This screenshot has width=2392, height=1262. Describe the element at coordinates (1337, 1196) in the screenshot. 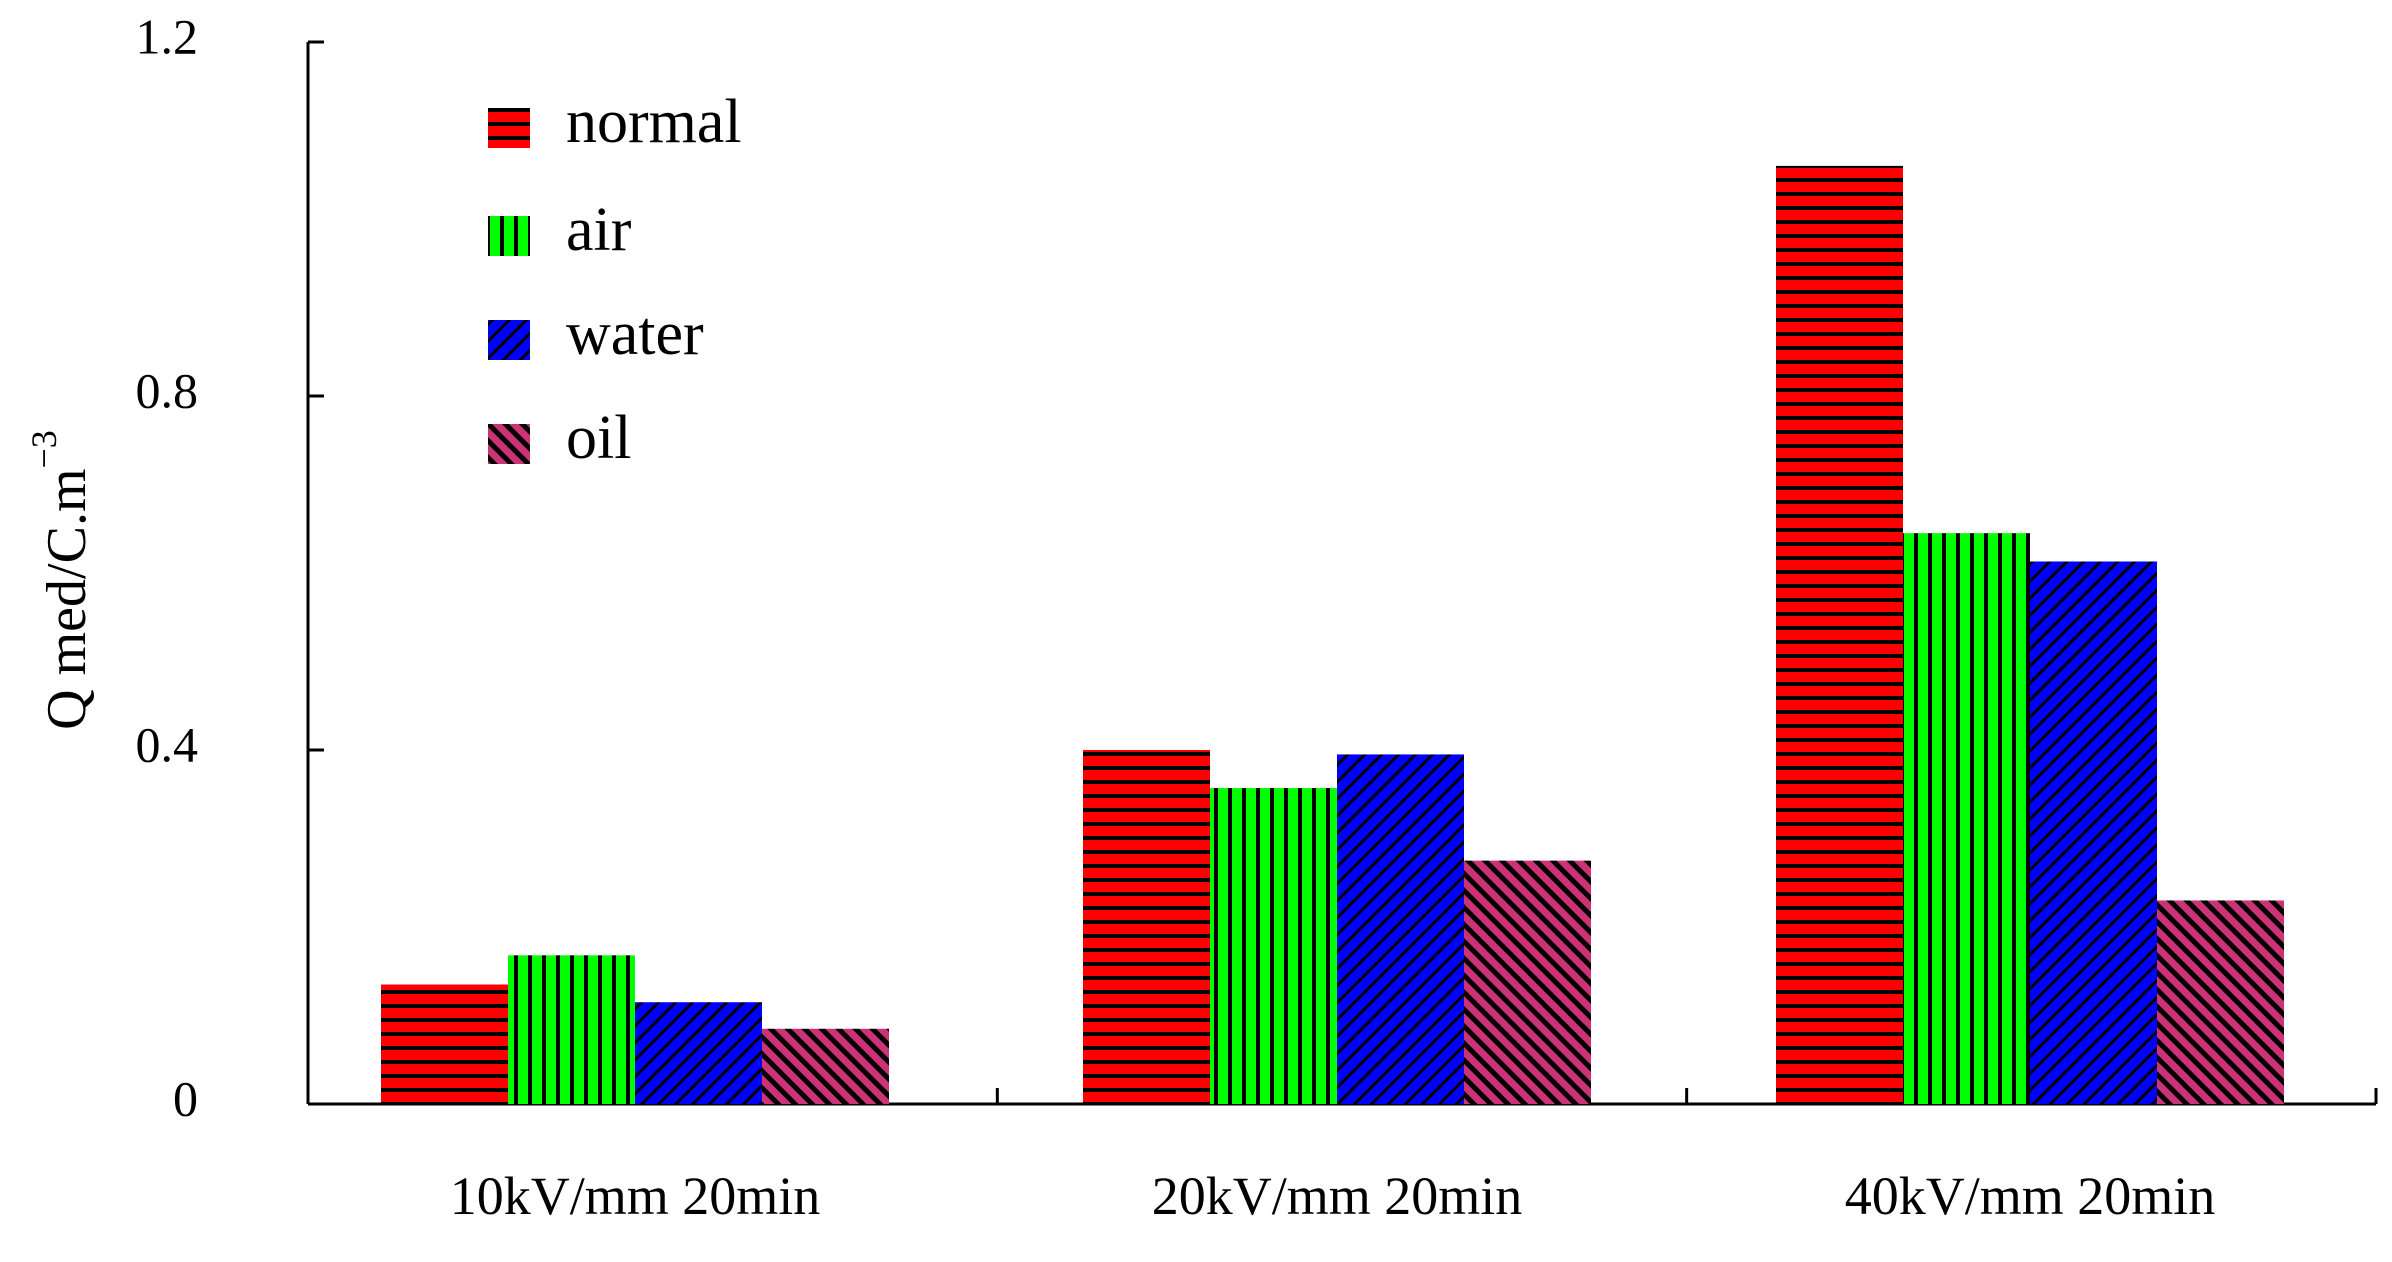

I see `x-category-label: 20kV/mm 20min` at that location.